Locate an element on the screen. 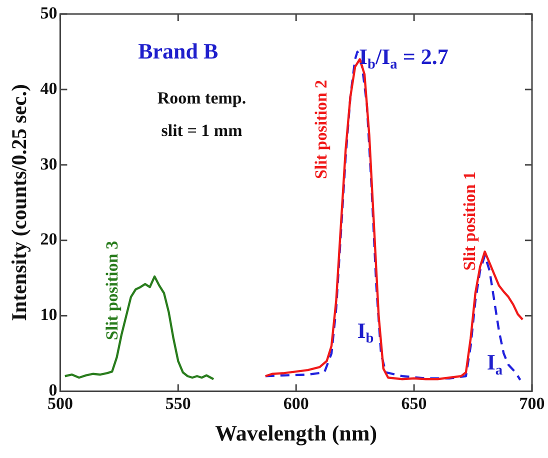 This screenshot has height=458, width=548. annotation: Room temp. is located at coordinates (201, 98).